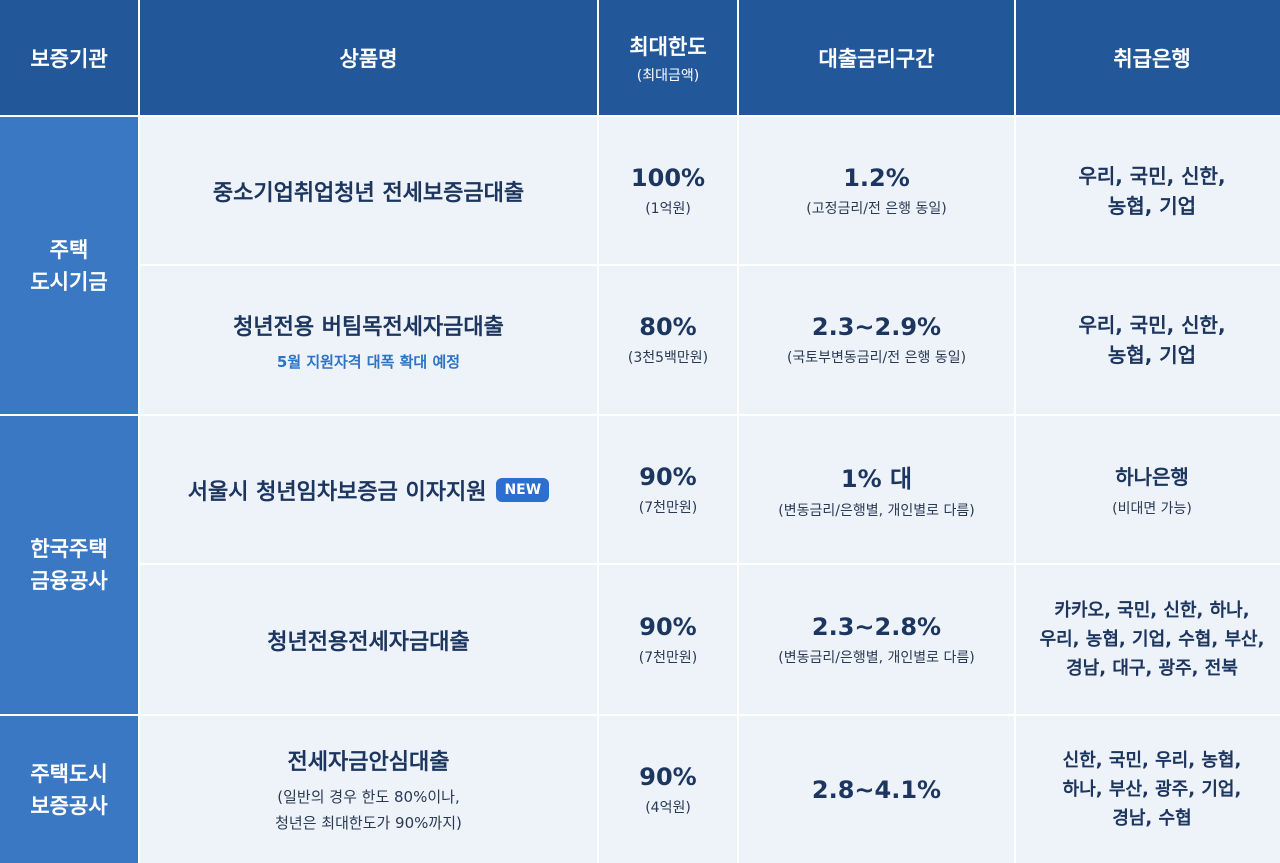 The width and height of the screenshot is (1280, 863). Describe the element at coordinates (1152, 508) in the screenshot. I see `banks-note: (비대면 가능)` at that location.